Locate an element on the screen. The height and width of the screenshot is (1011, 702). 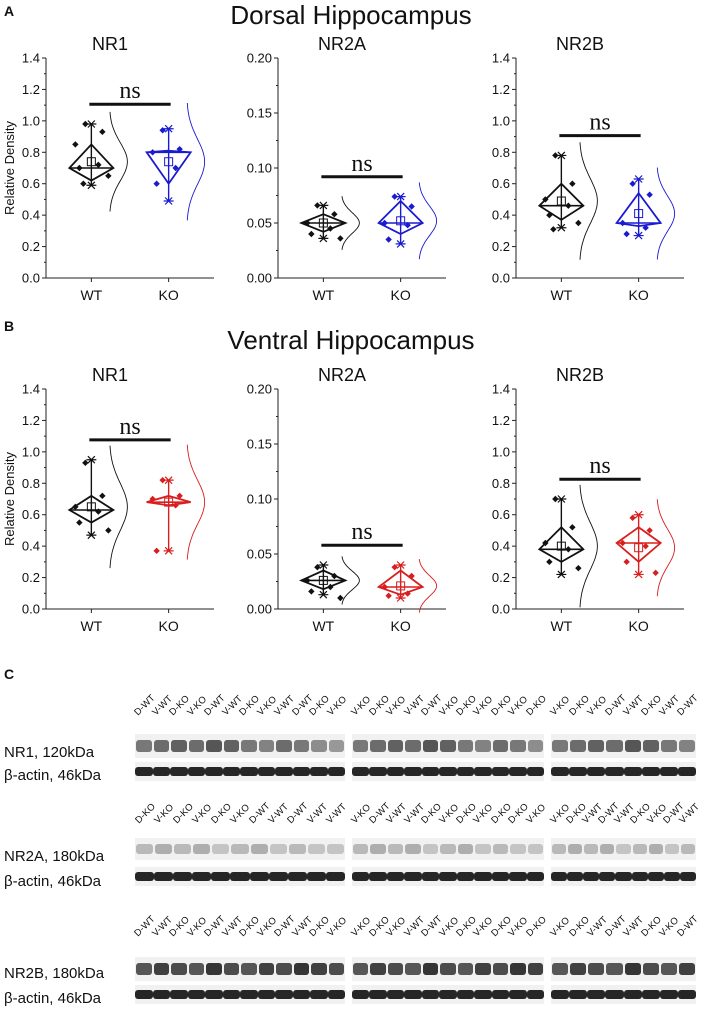
blot-target-label: NR1, 120kDa is located at coordinates (49, 752).